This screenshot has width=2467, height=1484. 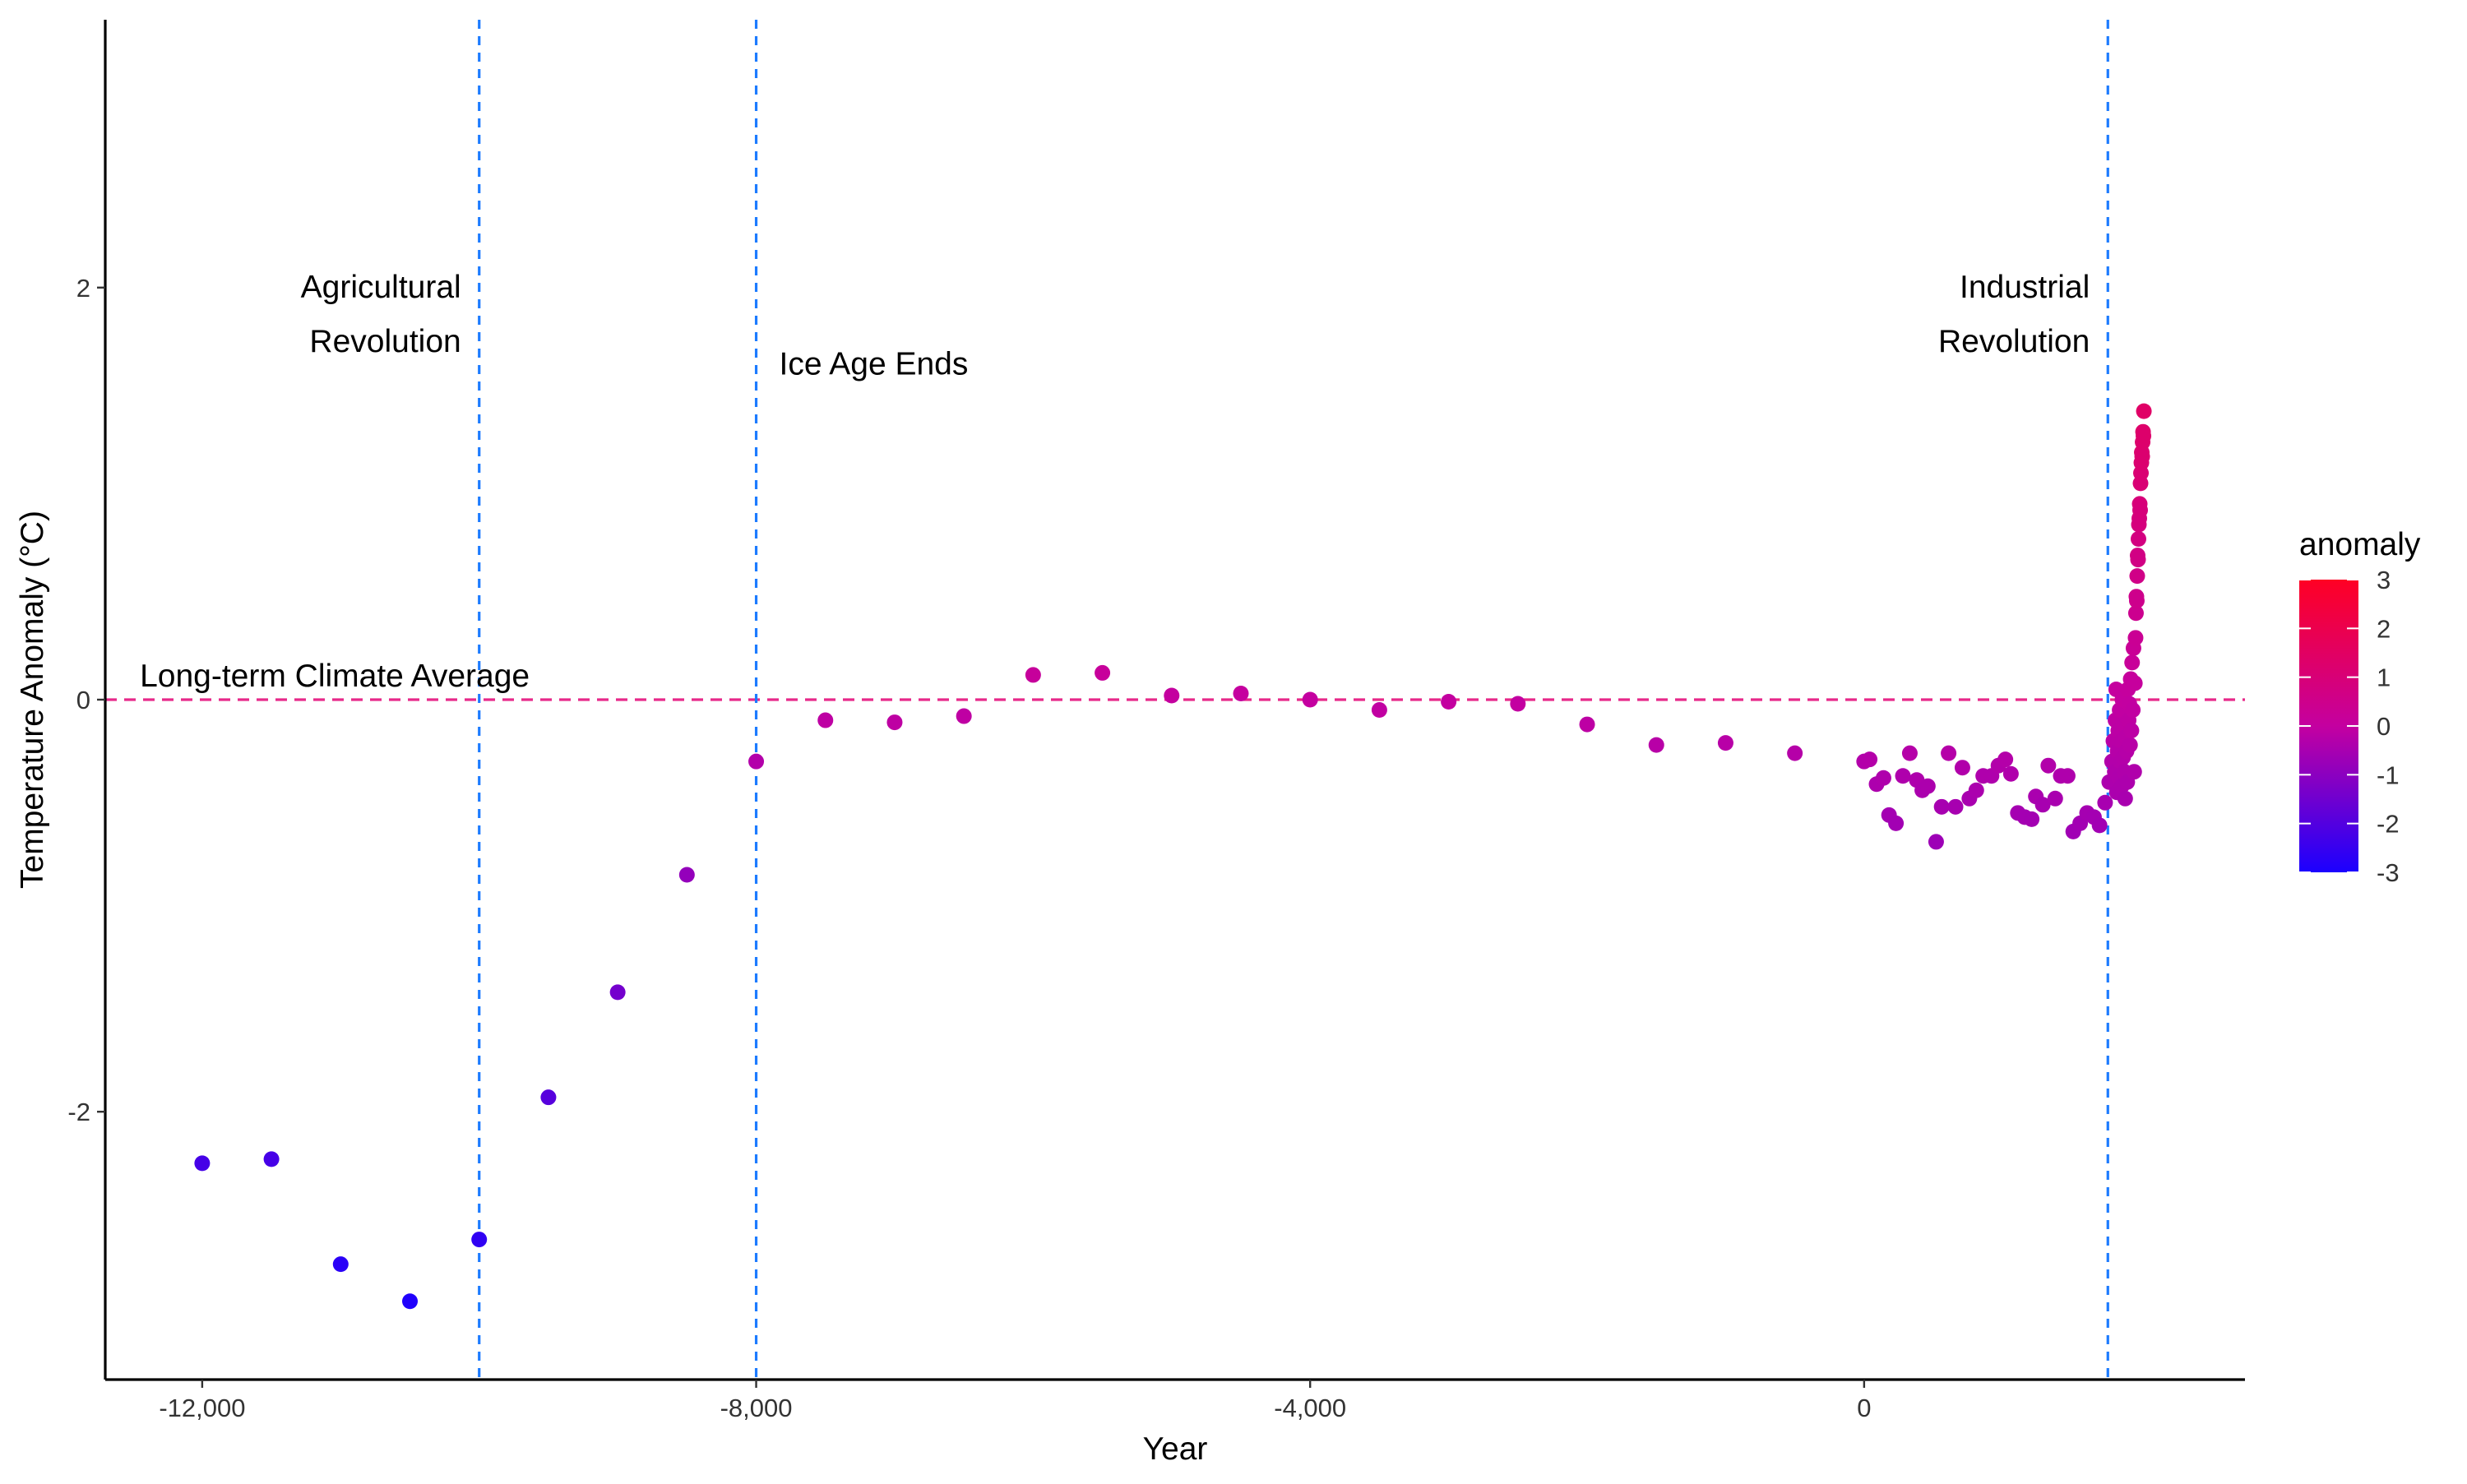 I want to click on legend-tick-label: 0, so click(x=2384, y=727).